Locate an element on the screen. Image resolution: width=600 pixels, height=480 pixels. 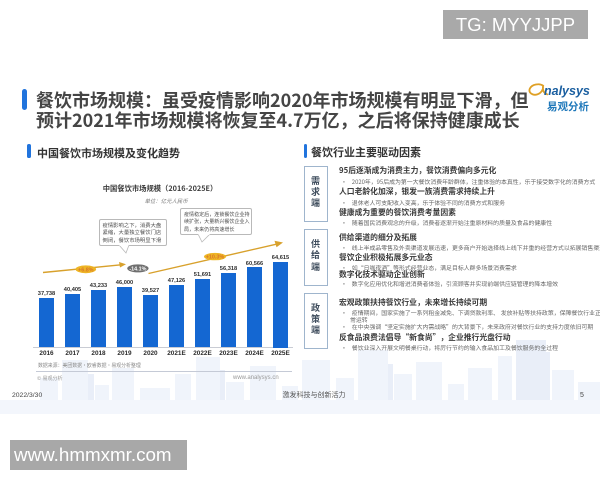
svg-text: 易观分析 is located at coordinates (568, 106).